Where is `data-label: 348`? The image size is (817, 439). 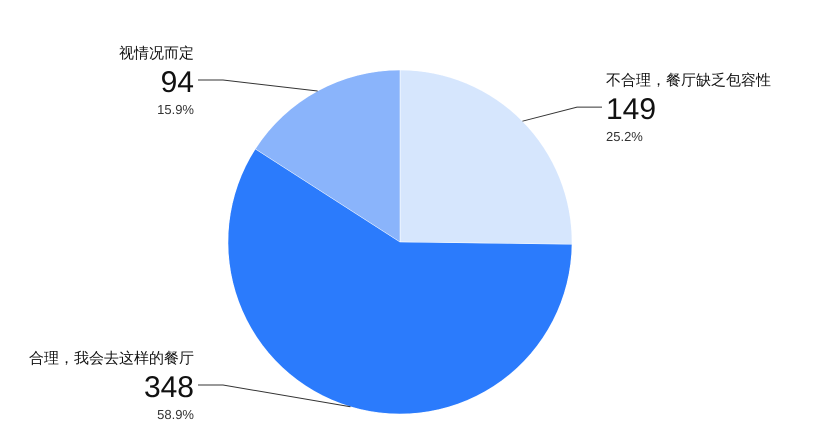
data-label: 348 is located at coordinates (169, 387).